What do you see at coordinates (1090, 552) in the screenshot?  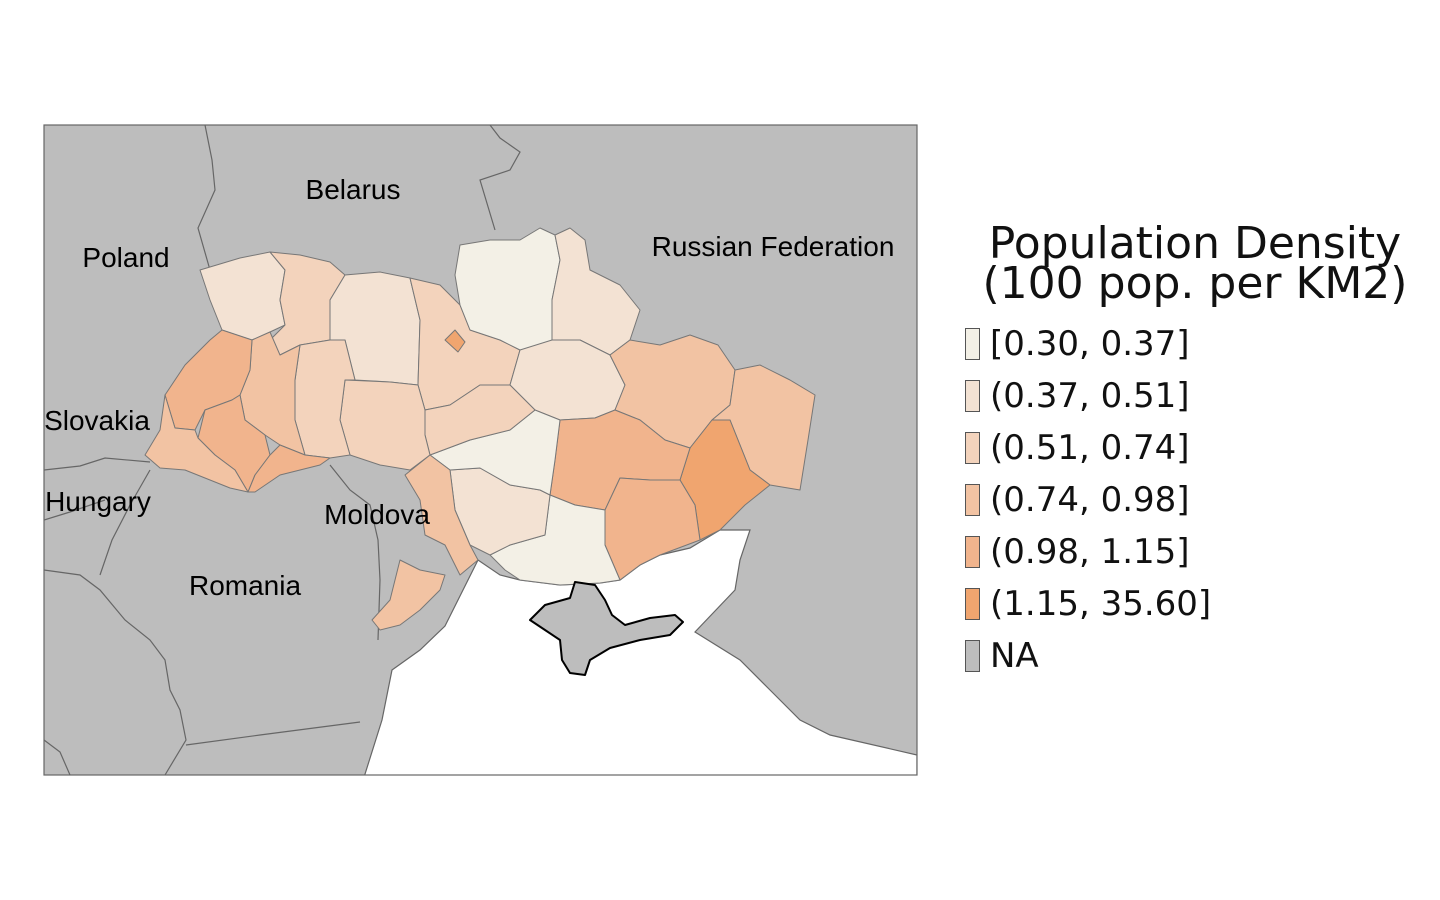 I see `legend-label: (0.98, 1.15]` at bounding box center [1090, 552].